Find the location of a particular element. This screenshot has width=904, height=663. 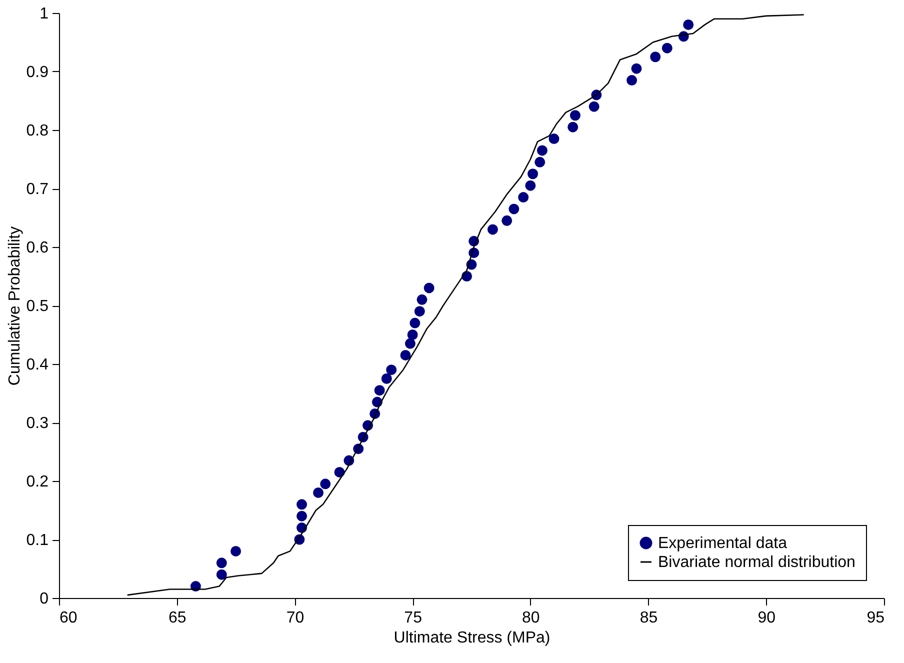

y-tick-label: 0.3 is located at coordinates (37, 423).